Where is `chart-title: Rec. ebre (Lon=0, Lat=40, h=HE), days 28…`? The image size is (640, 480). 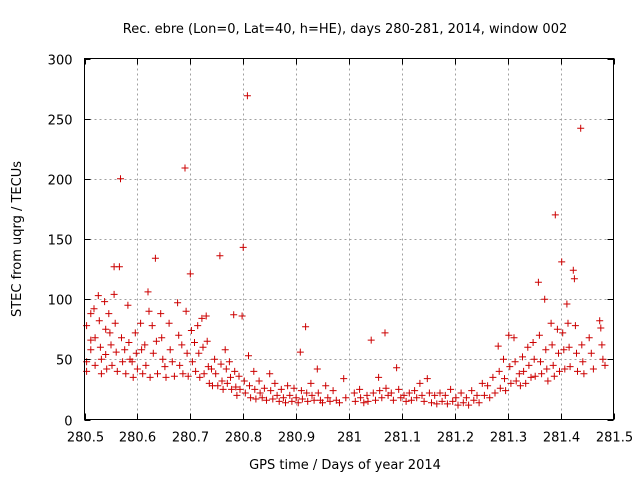
chart-title: Rec. ebre (Lon=0, Lat=40, h=HE), days 28… is located at coordinates (345, 29).